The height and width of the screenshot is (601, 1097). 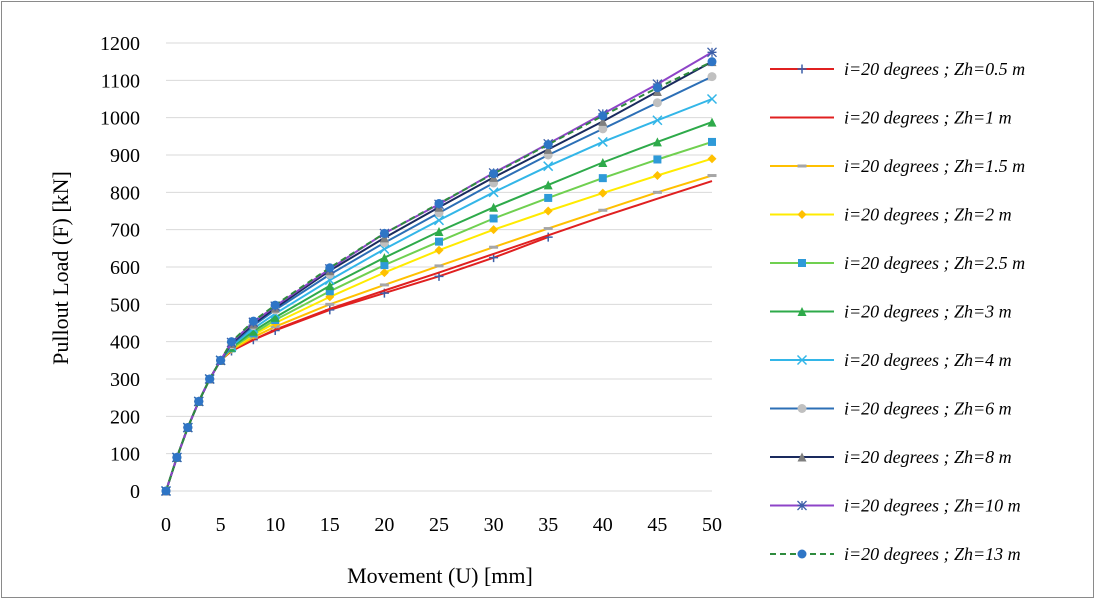 What do you see at coordinates (125, 417) in the screenshot?
I see `y-tick-label: 200` at bounding box center [125, 417].